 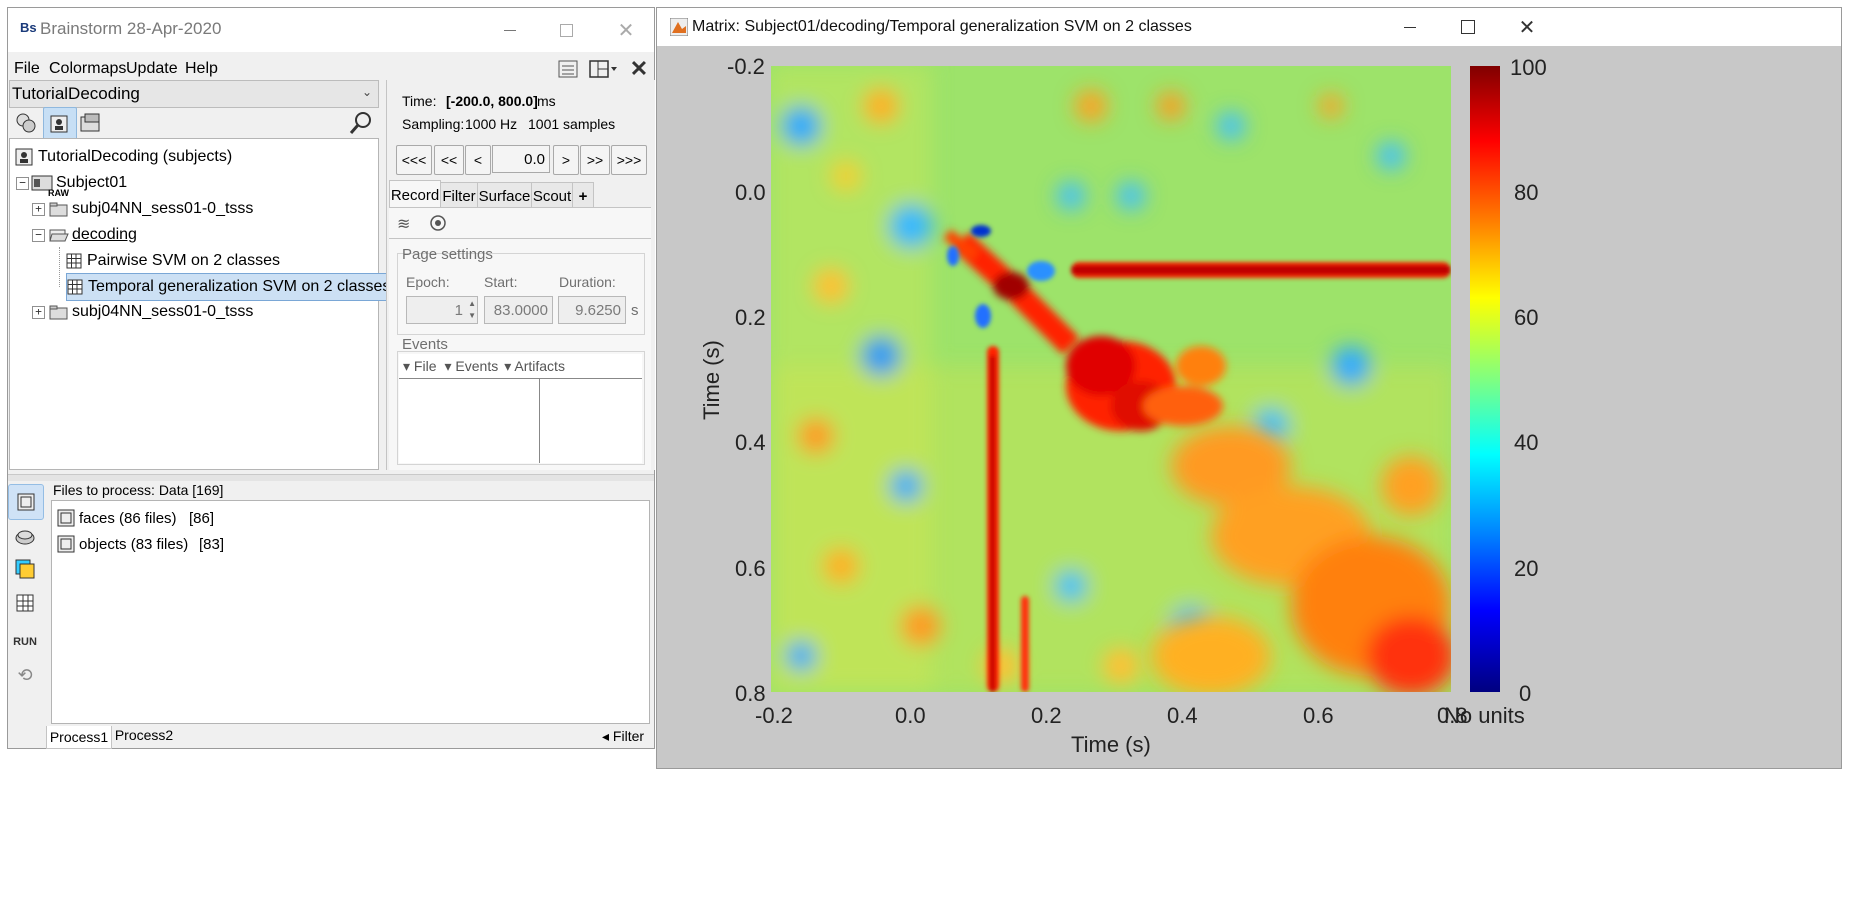 What do you see at coordinates (447, 254) in the screenshot?
I see `page-settings-title: Page settings` at bounding box center [447, 254].